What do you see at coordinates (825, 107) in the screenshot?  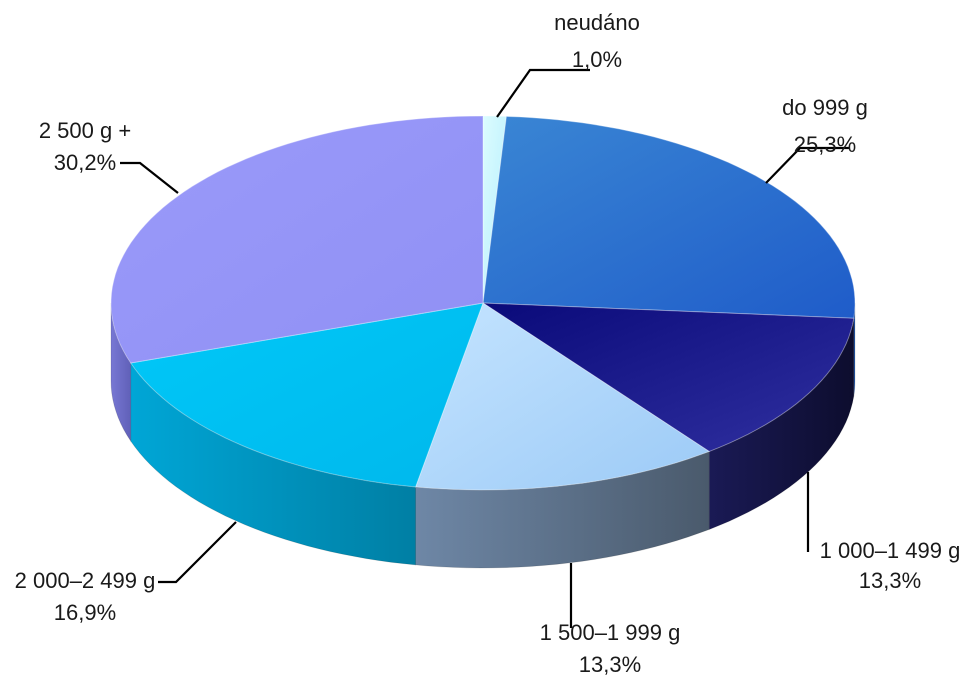 I see `slice-label: do 999 g` at bounding box center [825, 107].